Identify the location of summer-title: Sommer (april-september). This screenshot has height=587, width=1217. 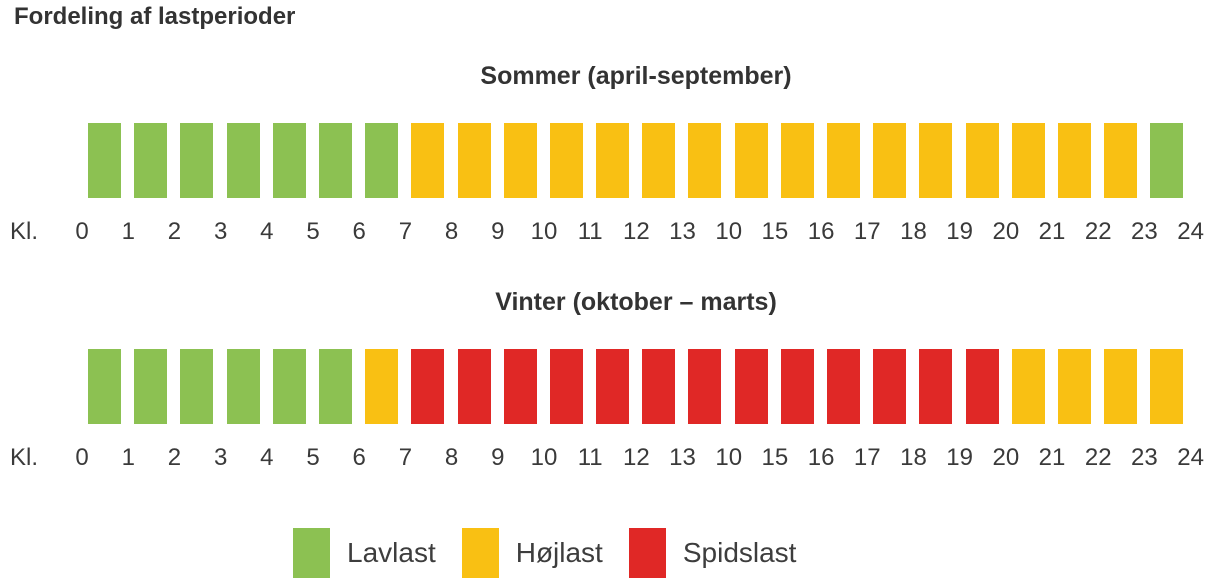
(636, 76).